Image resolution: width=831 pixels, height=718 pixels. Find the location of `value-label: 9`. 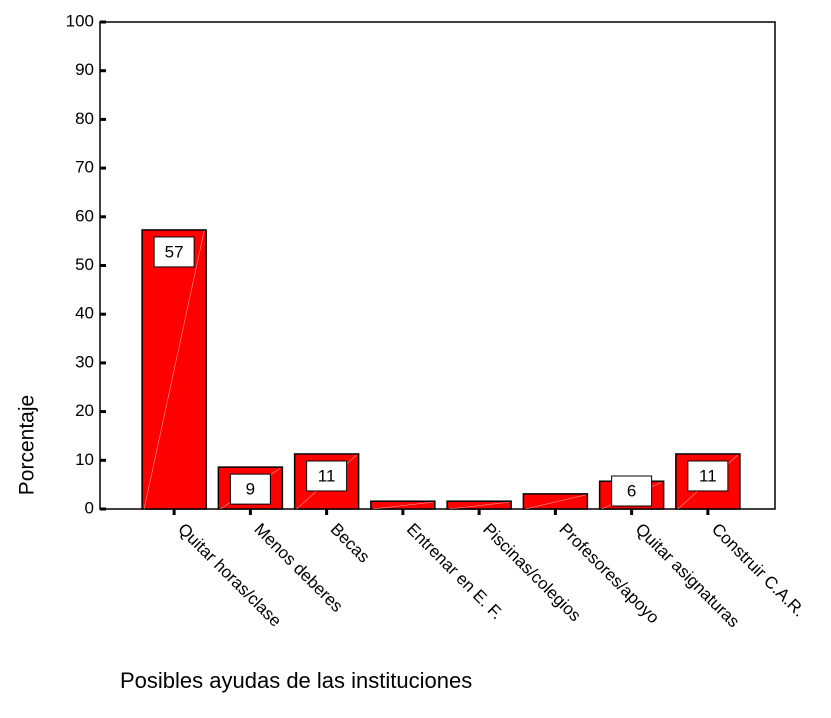

value-label: 9 is located at coordinates (250, 489).